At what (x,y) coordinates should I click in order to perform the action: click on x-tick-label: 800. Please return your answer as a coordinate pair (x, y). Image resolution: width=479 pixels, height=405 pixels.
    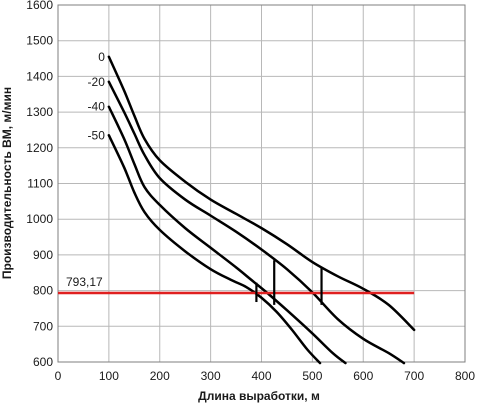
    Looking at the image, I should click on (465, 376).